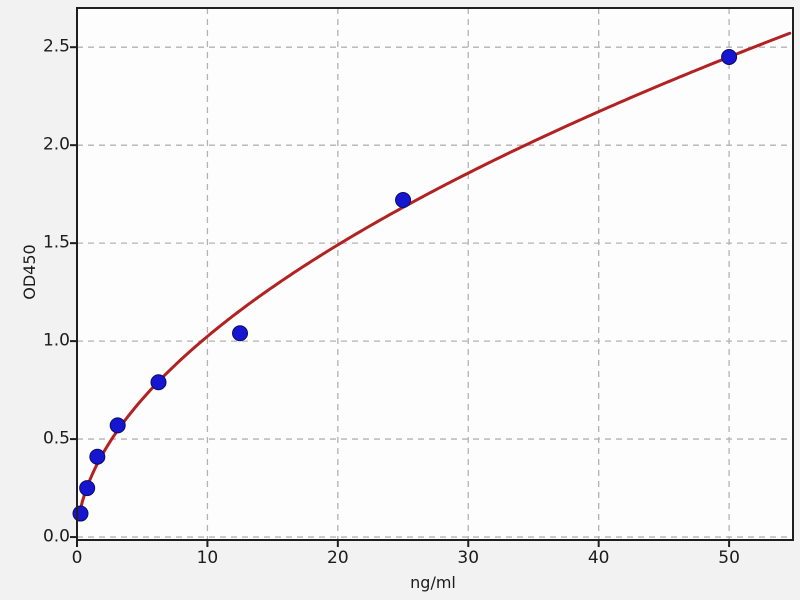 This screenshot has height=600, width=800. What do you see at coordinates (338, 558) in the screenshot?
I see `x-tick-label: 20` at bounding box center [338, 558].